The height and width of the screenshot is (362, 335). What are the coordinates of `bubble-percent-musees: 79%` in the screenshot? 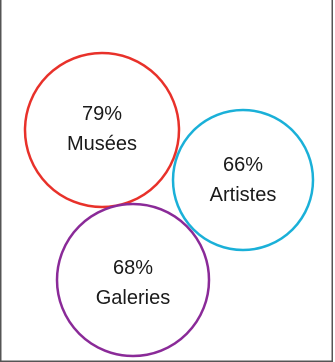 It's located at (102, 114).